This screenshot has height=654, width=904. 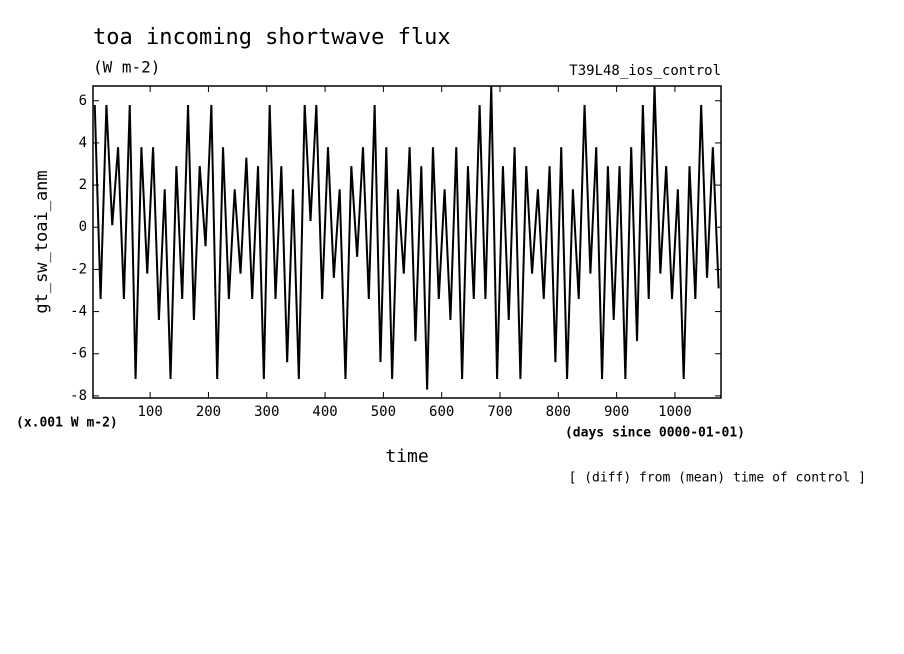 I want to click on x-tick-label: 200, so click(x=208, y=412).